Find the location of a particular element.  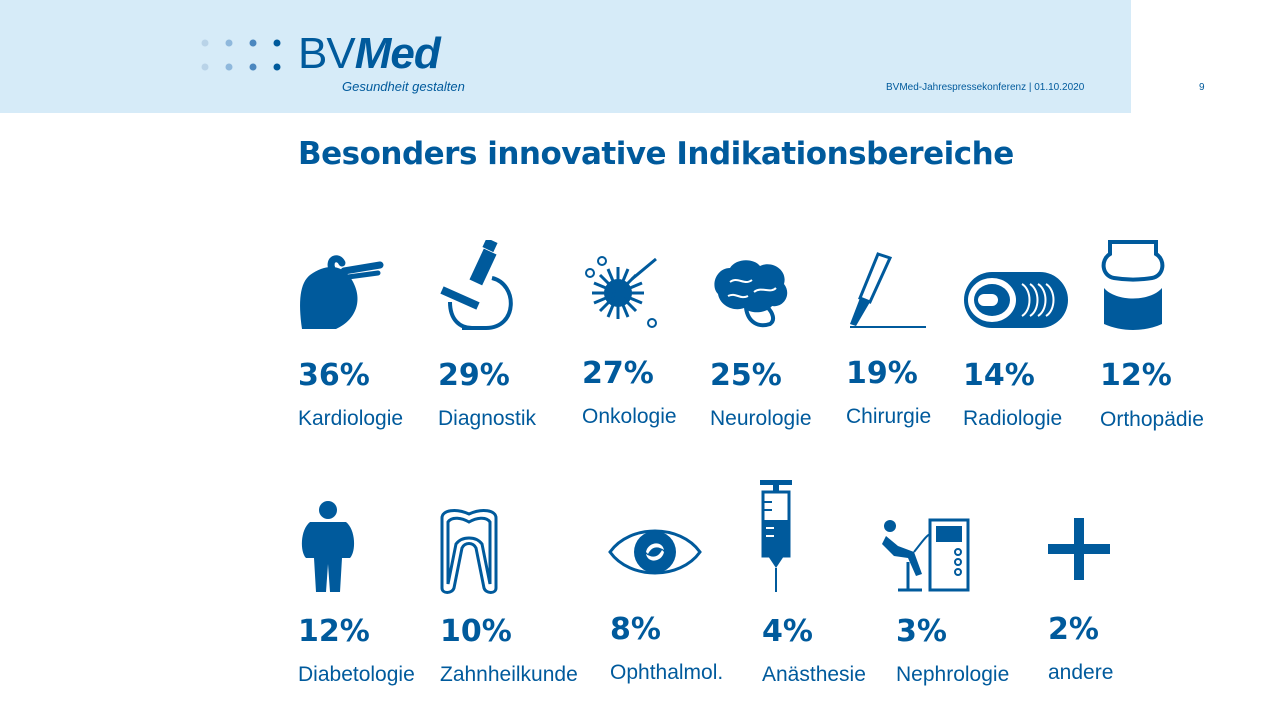

category-label: Kardiologie is located at coordinates (351, 418).